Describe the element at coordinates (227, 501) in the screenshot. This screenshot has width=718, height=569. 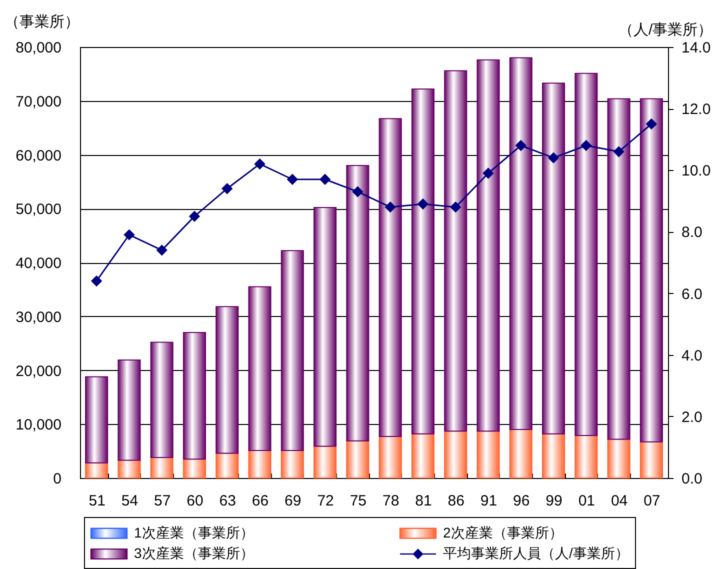
I see `x-tick-label: 63` at that location.